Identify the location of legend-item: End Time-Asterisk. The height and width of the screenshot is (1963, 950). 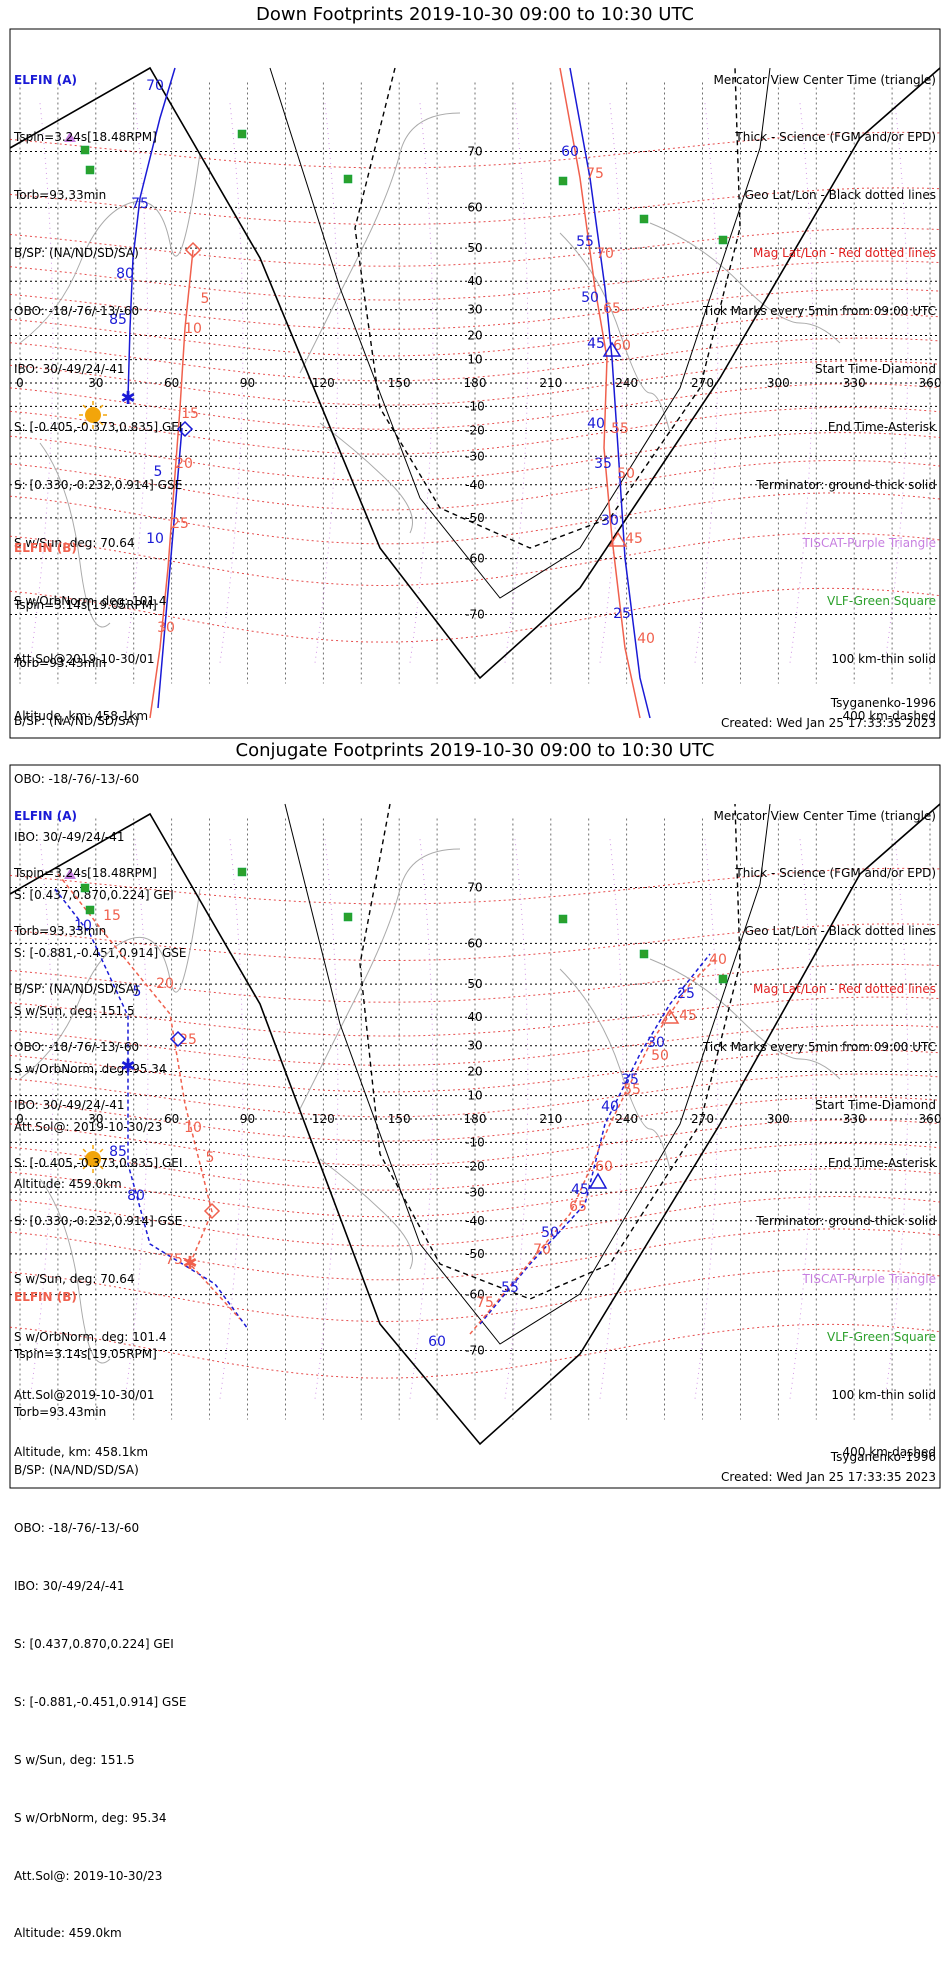
(881, 426).